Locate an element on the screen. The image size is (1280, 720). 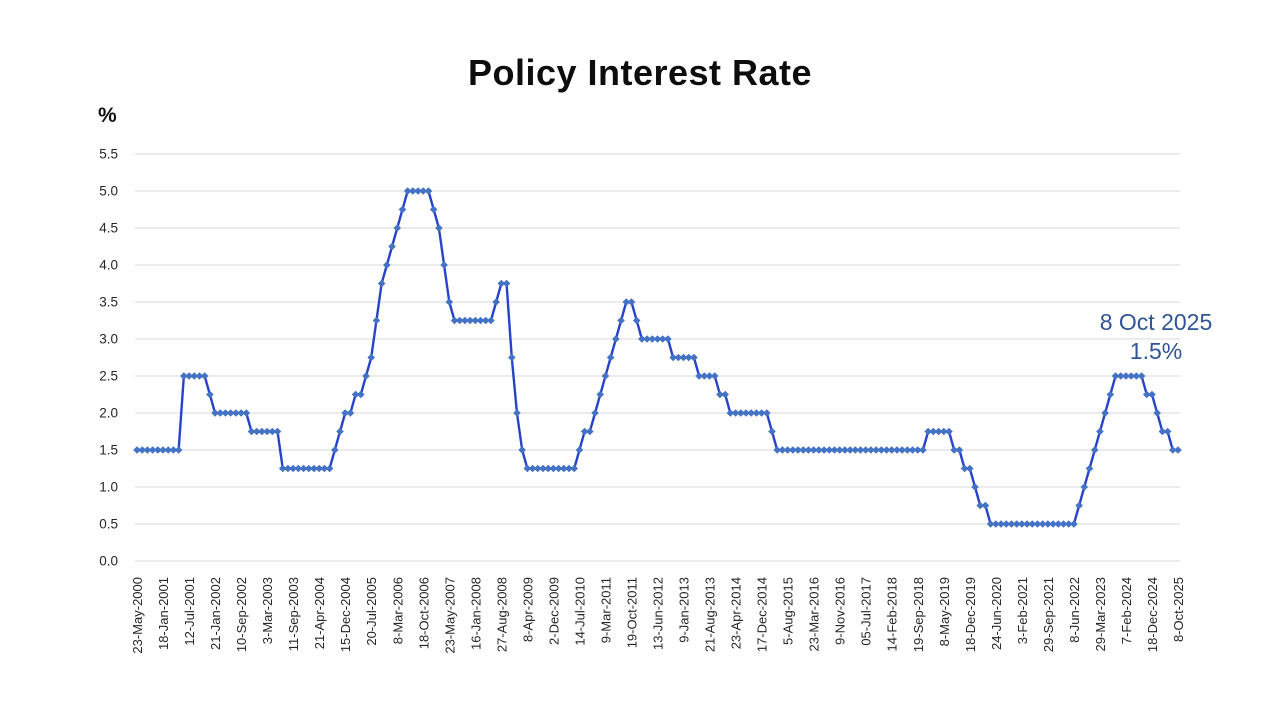
x-tick-label: 9-Mar-2011 is located at coordinates (605, 610).